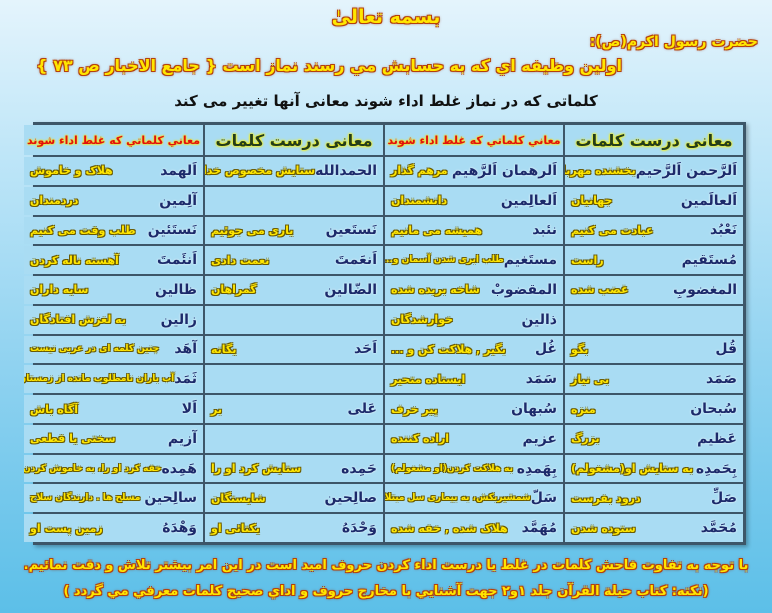 The image size is (772, 613). What do you see at coordinates (78, 320) in the screenshot?
I see `meaning: به لغزش افتادگان` at bounding box center [78, 320].